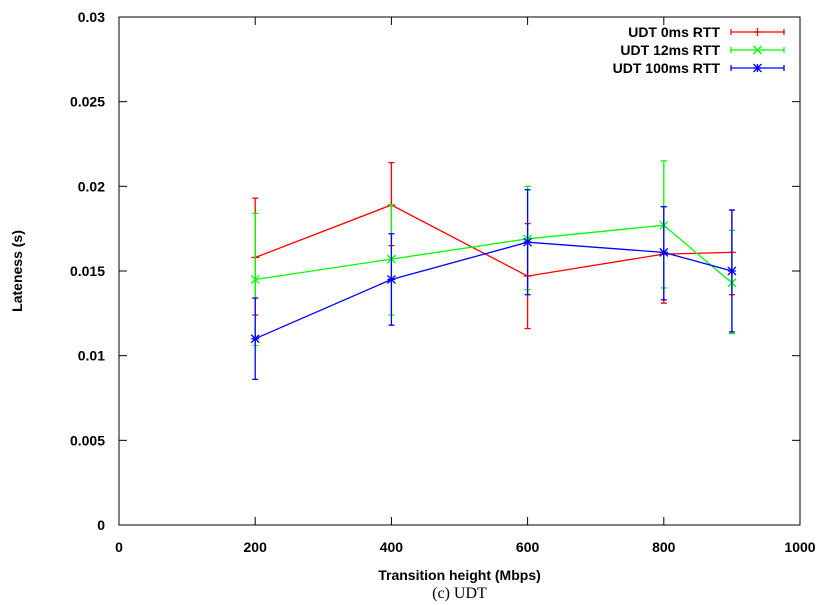 The width and height of the screenshot is (835, 605). Describe the element at coordinates (17, 271) in the screenshot. I see `y-axis-label: Lateness (s)` at that location.